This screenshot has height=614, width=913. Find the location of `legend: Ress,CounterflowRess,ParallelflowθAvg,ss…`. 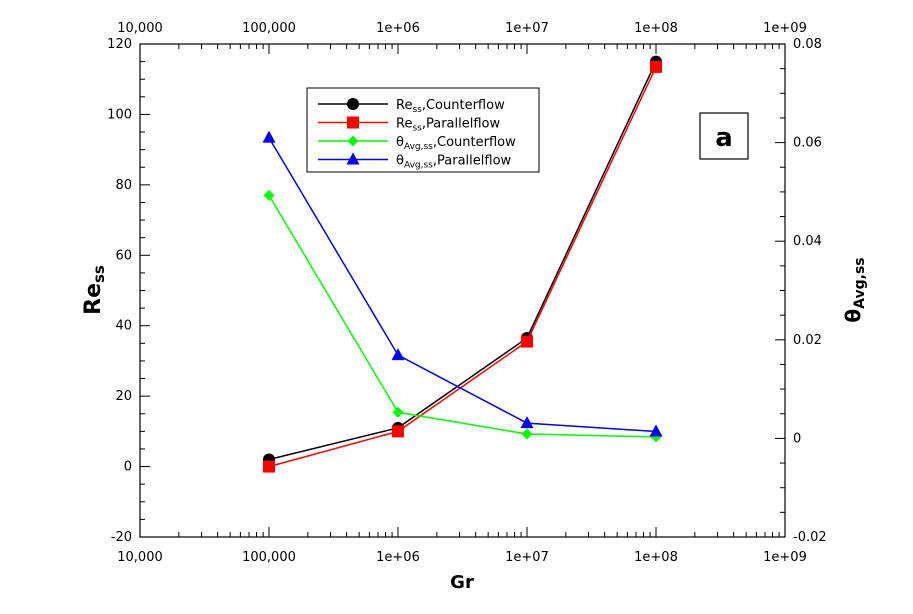

legend: Ress,CounterflowRess,ParallelflowθAvg,ss… is located at coordinates (423, 130).